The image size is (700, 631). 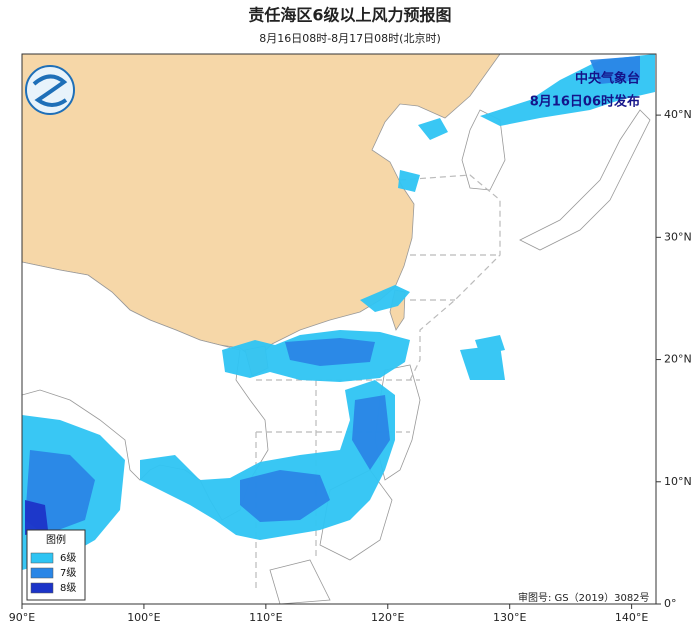 What do you see at coordinates (678, 236) in the screenshot?
I see `y-tick-label: 30°N` at bounding box center [678, 236].